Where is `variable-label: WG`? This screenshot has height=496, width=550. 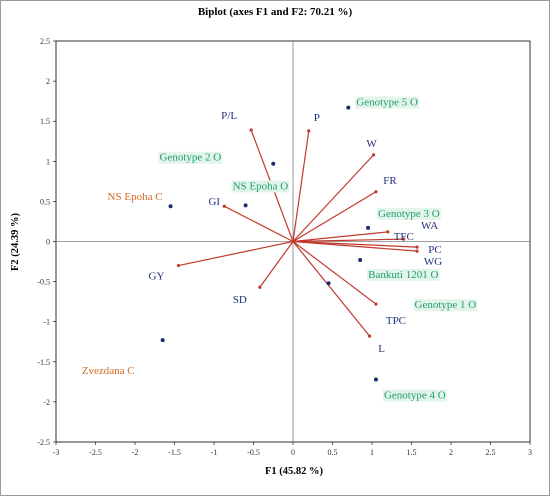 variable-label: WG is located at coordinates (433, 262).